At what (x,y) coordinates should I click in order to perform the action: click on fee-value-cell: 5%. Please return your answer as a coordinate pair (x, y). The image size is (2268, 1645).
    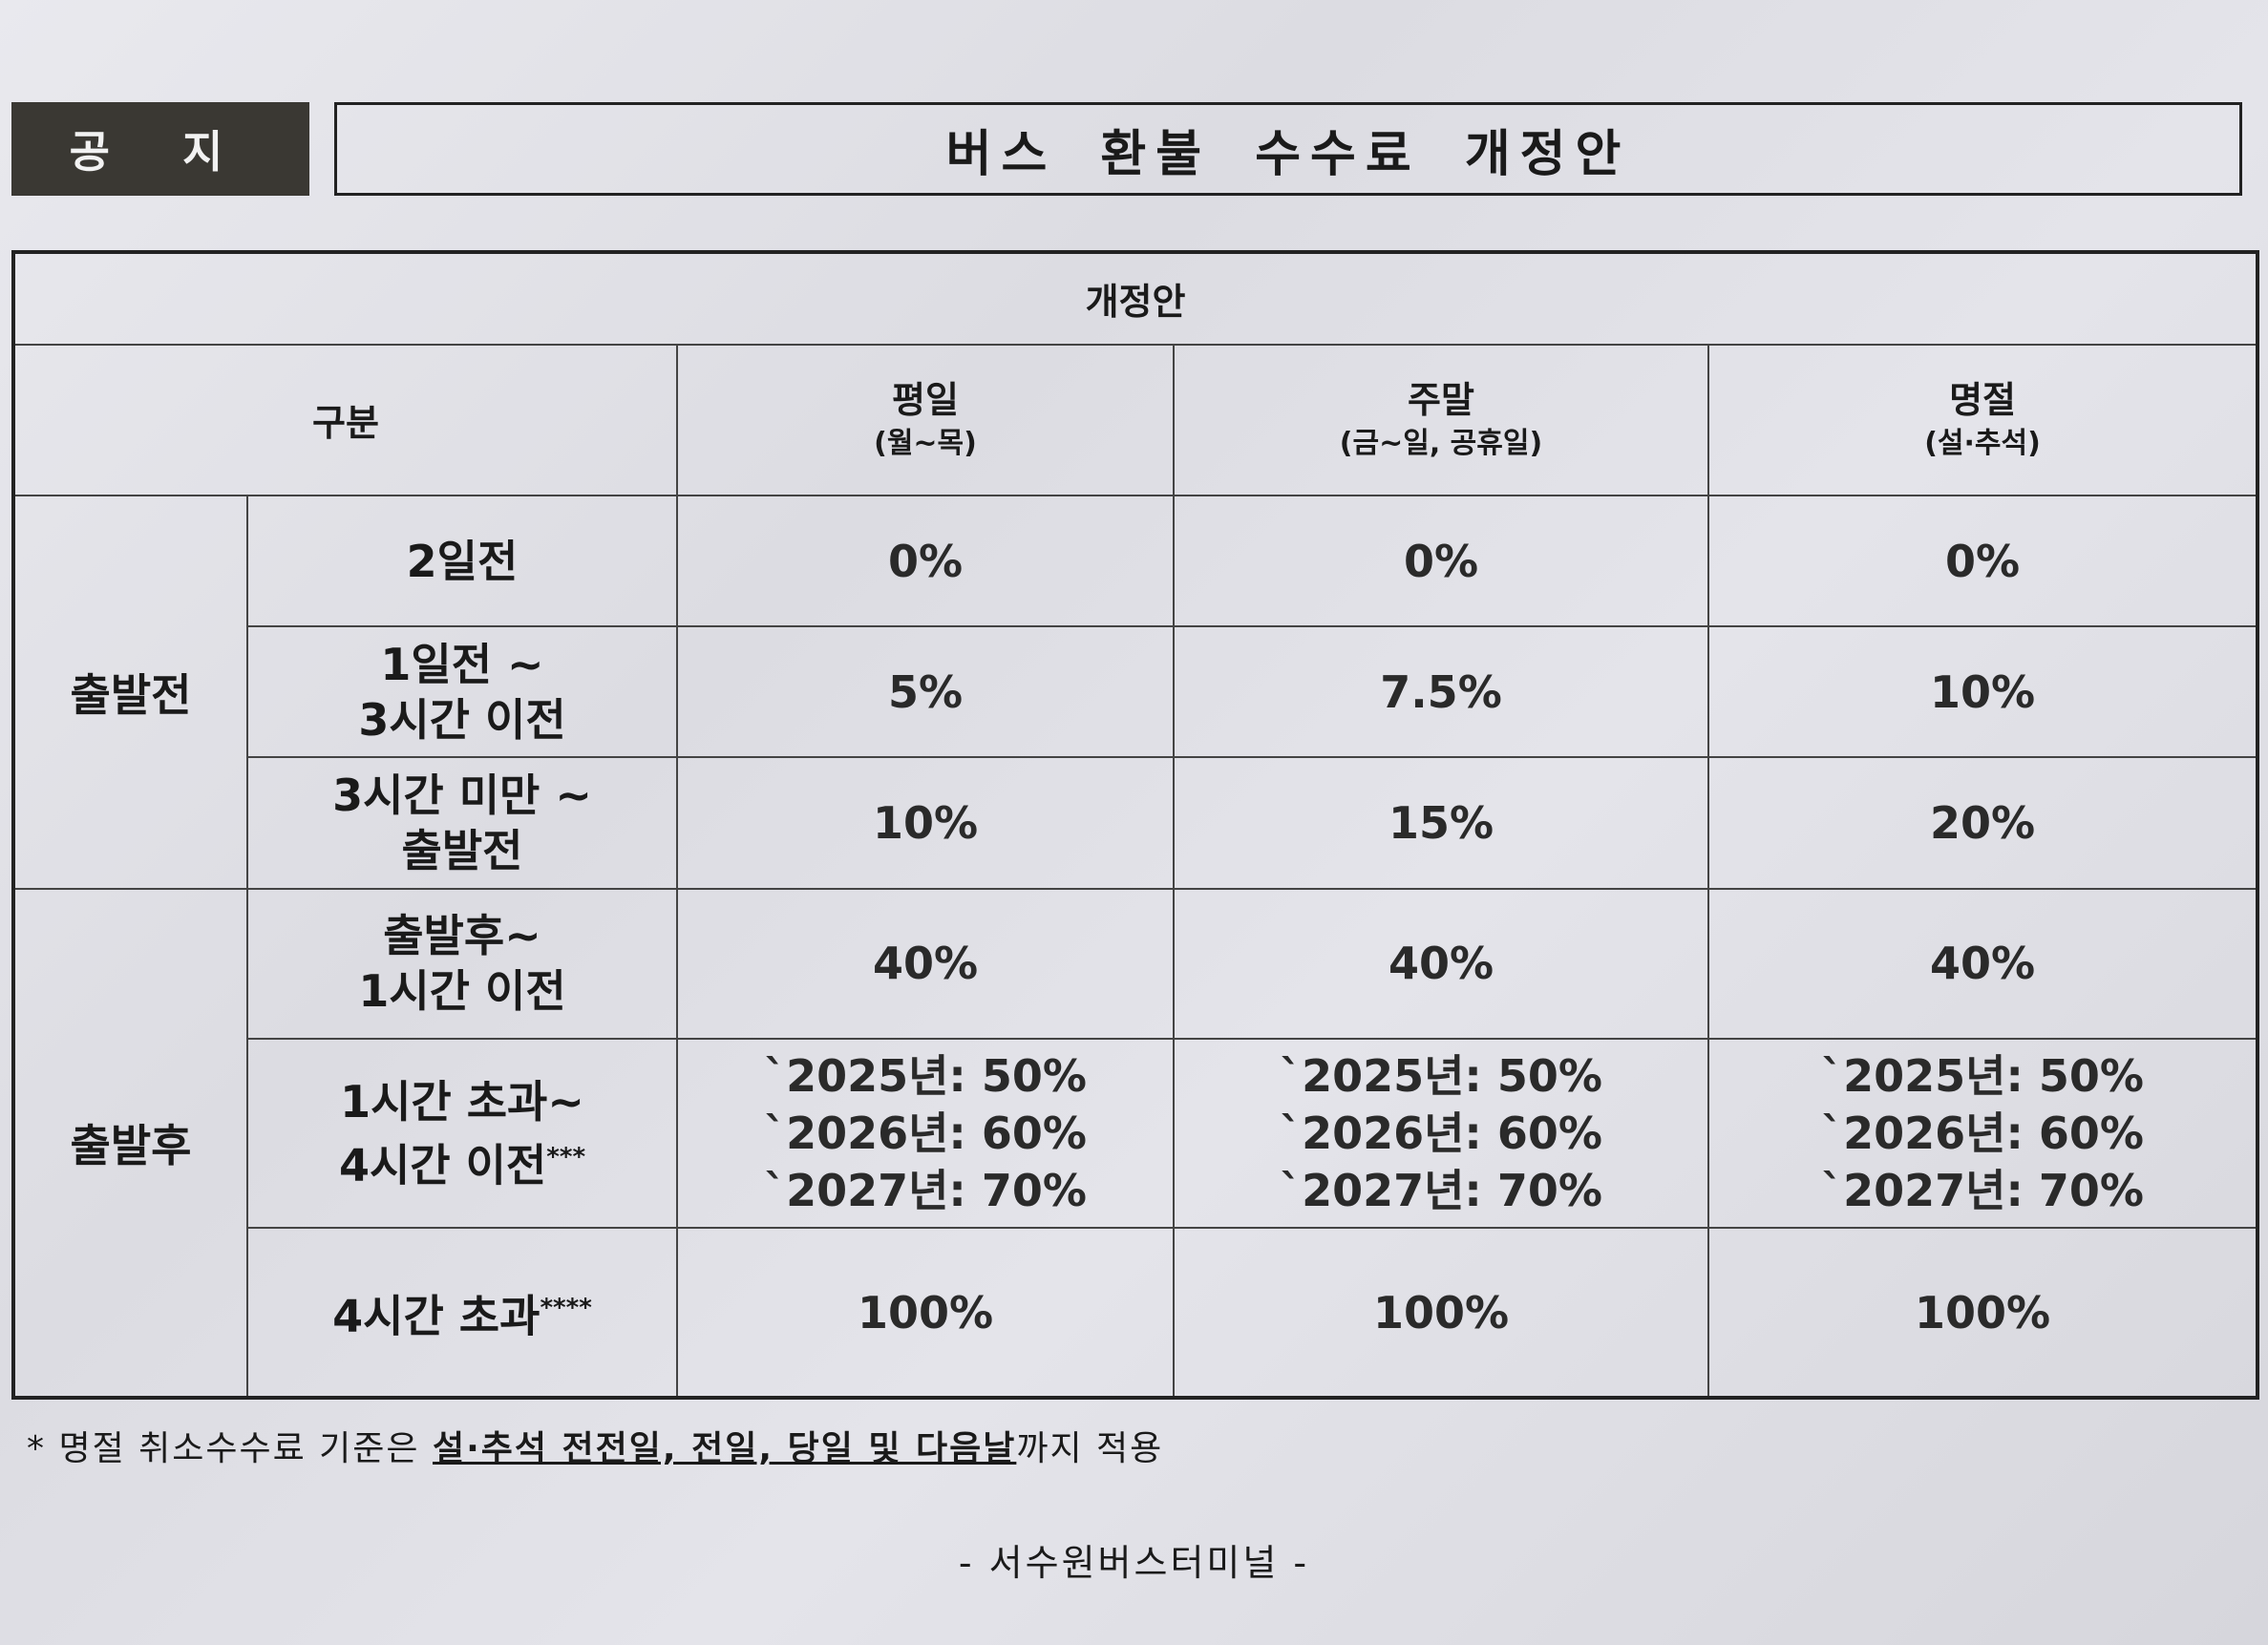
    Looking at the image, I should click on (925, 692).